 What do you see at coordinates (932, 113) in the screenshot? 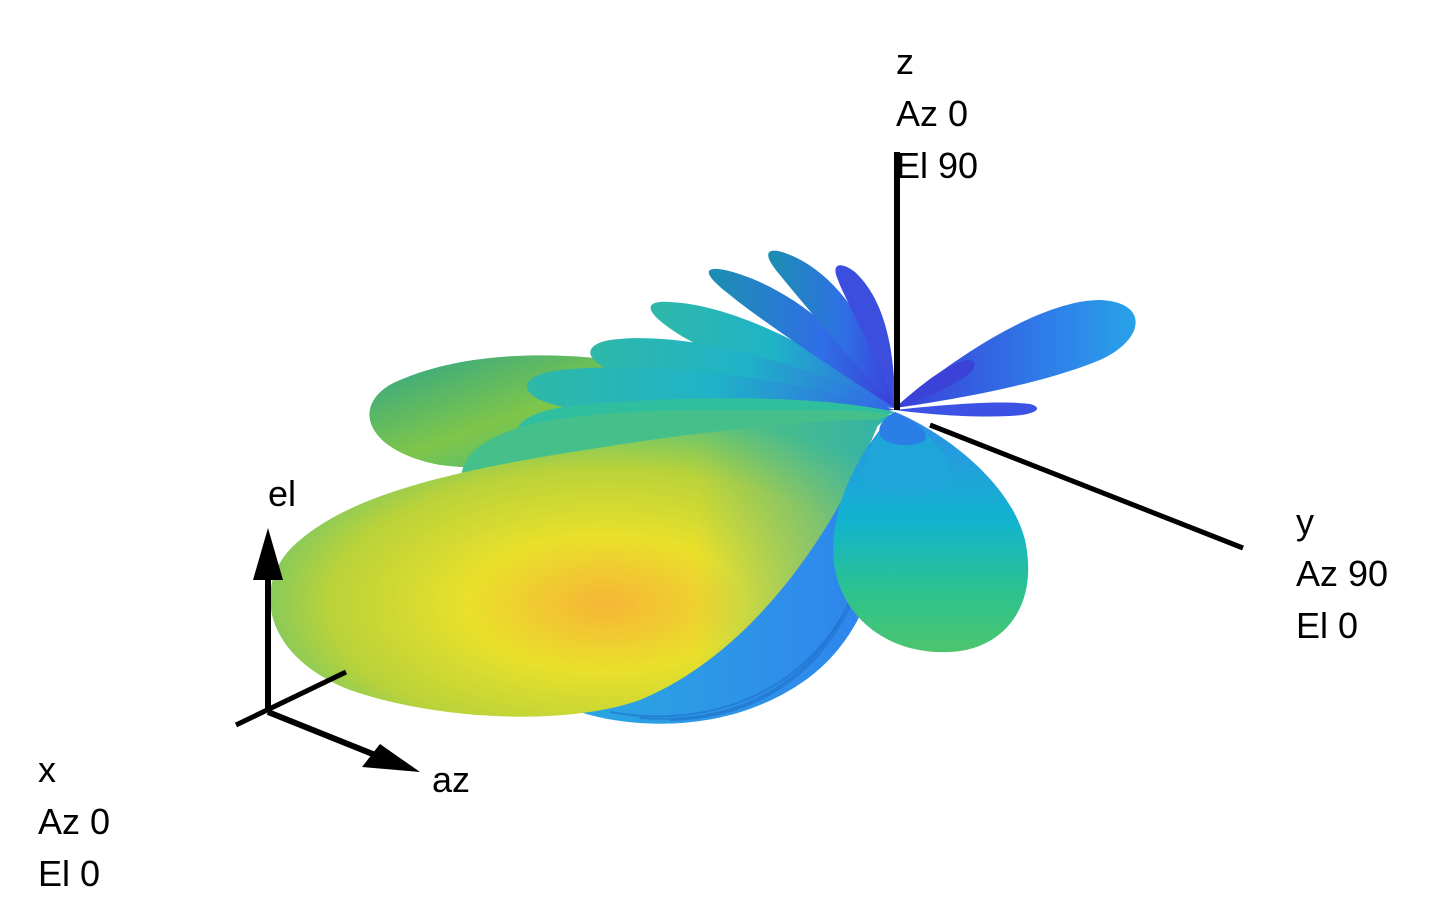
I see `z-axis-azimuth: Az 0` at bounding box center [932, 113].